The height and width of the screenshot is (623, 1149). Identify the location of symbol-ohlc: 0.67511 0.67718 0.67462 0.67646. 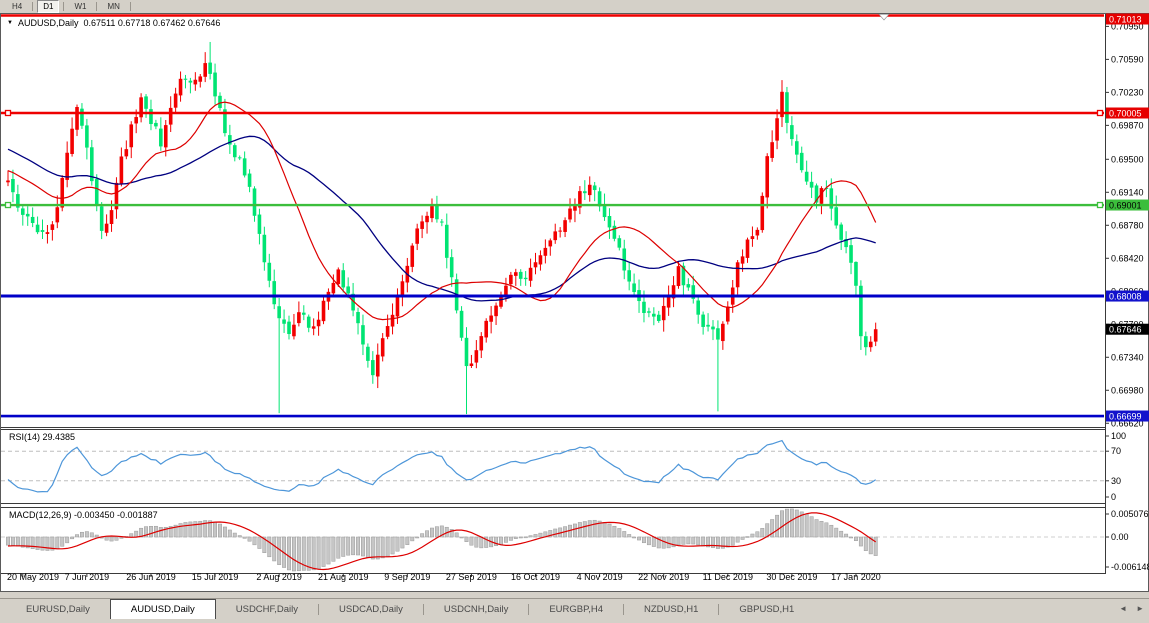
(152, 23).